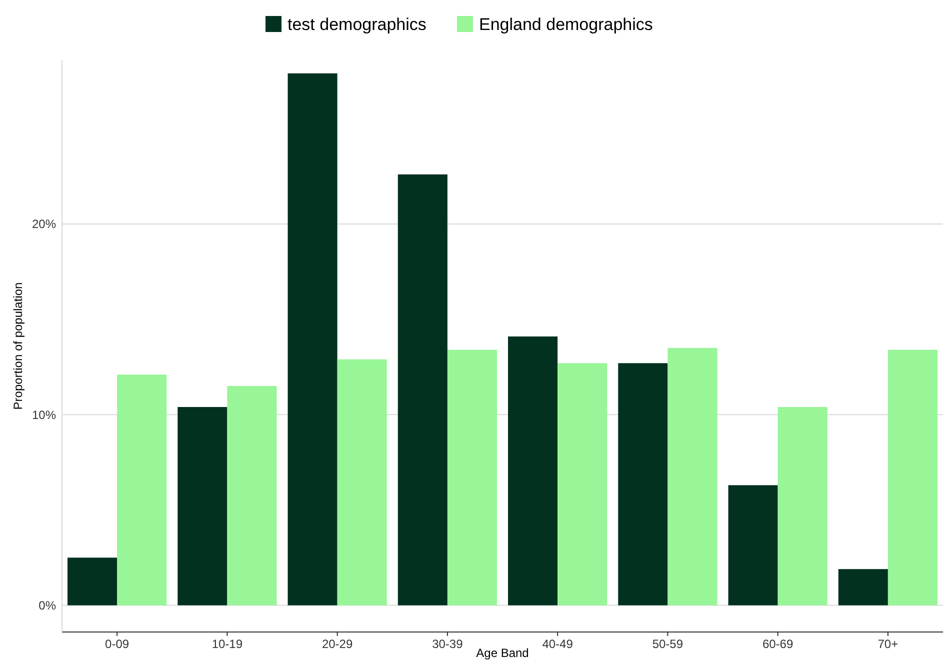  What do you see at coordinates (448, 644) in the screenshot?
I see `x-tick-label: 30-39` at bounding box center [448, 644].